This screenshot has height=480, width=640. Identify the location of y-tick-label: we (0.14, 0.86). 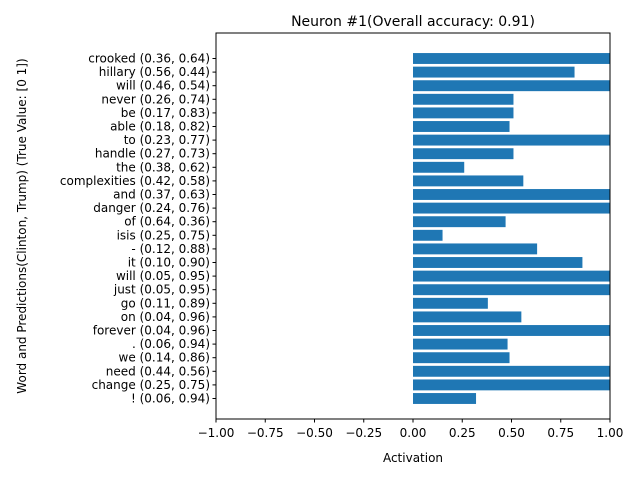
(164, 358).